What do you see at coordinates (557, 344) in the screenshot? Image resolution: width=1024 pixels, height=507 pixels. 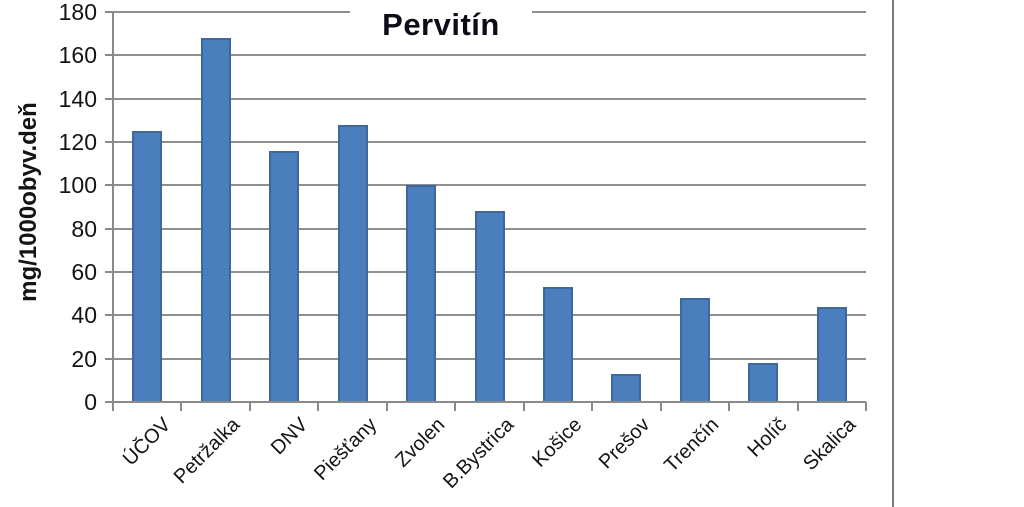 I see `bar-Košice` at bounding box center [557, 344].